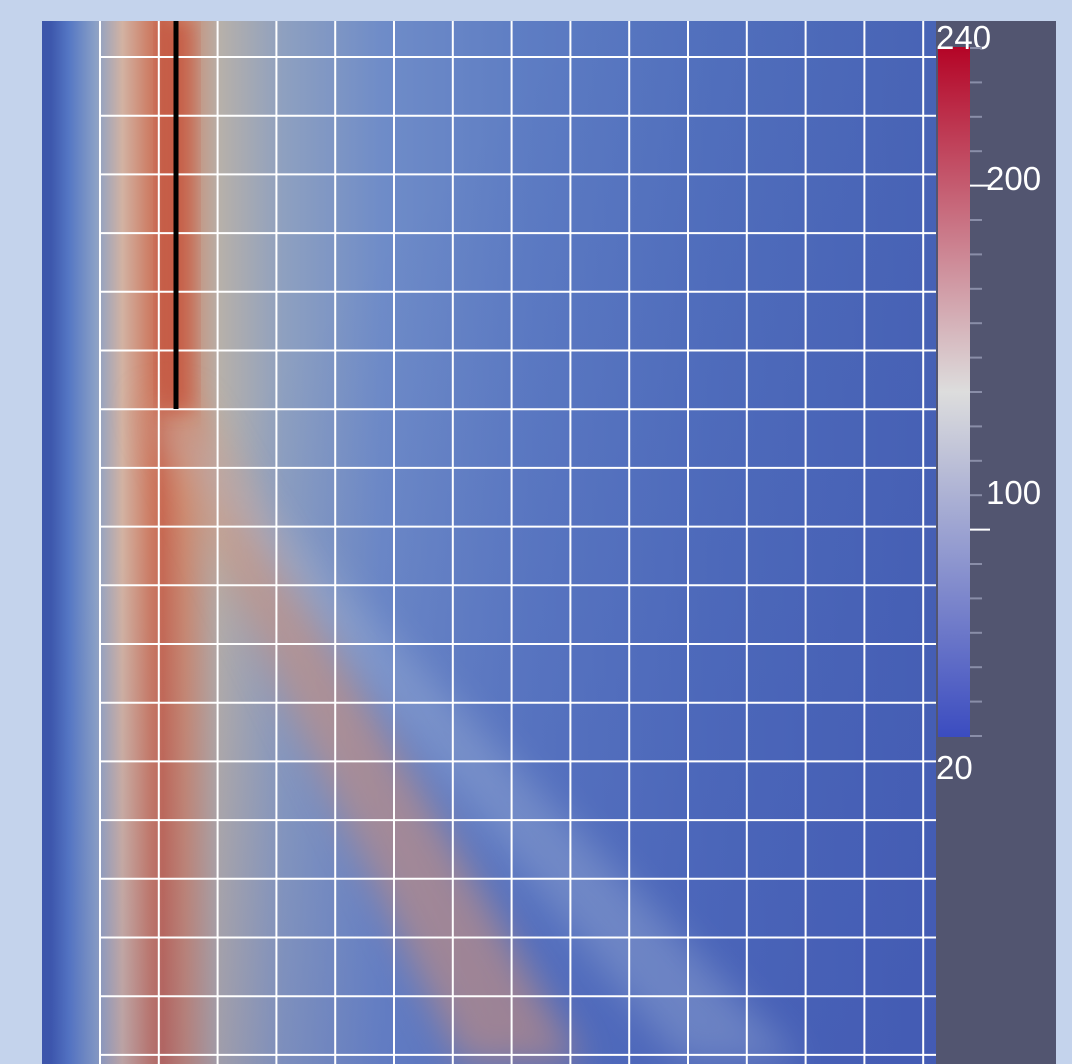  I want to click on color-legend-bar, so click(954, 392).